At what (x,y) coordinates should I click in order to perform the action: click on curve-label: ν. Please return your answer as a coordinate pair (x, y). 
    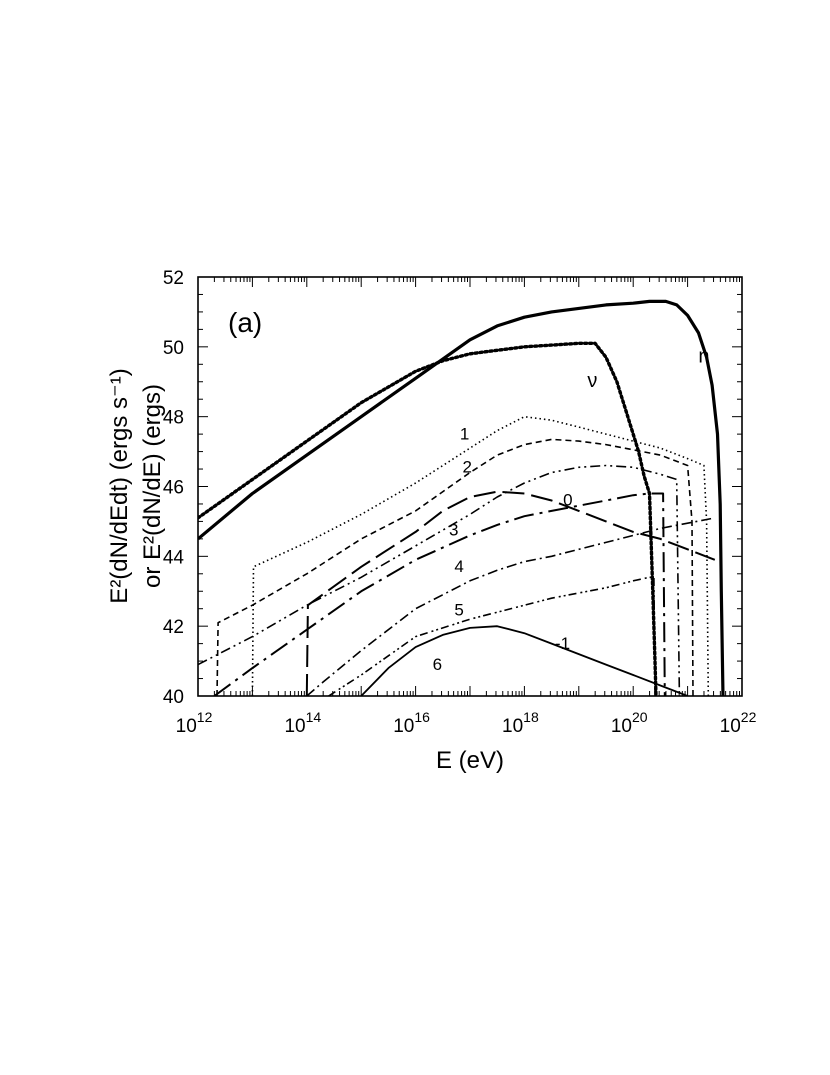
    Looking at the image, I should click on (592, 381).